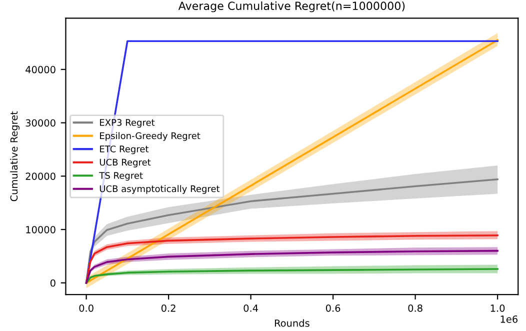 The width and height of the screenshot is (526, 331). I want to click on x-tick-label: 0.8, so click(415, 308).